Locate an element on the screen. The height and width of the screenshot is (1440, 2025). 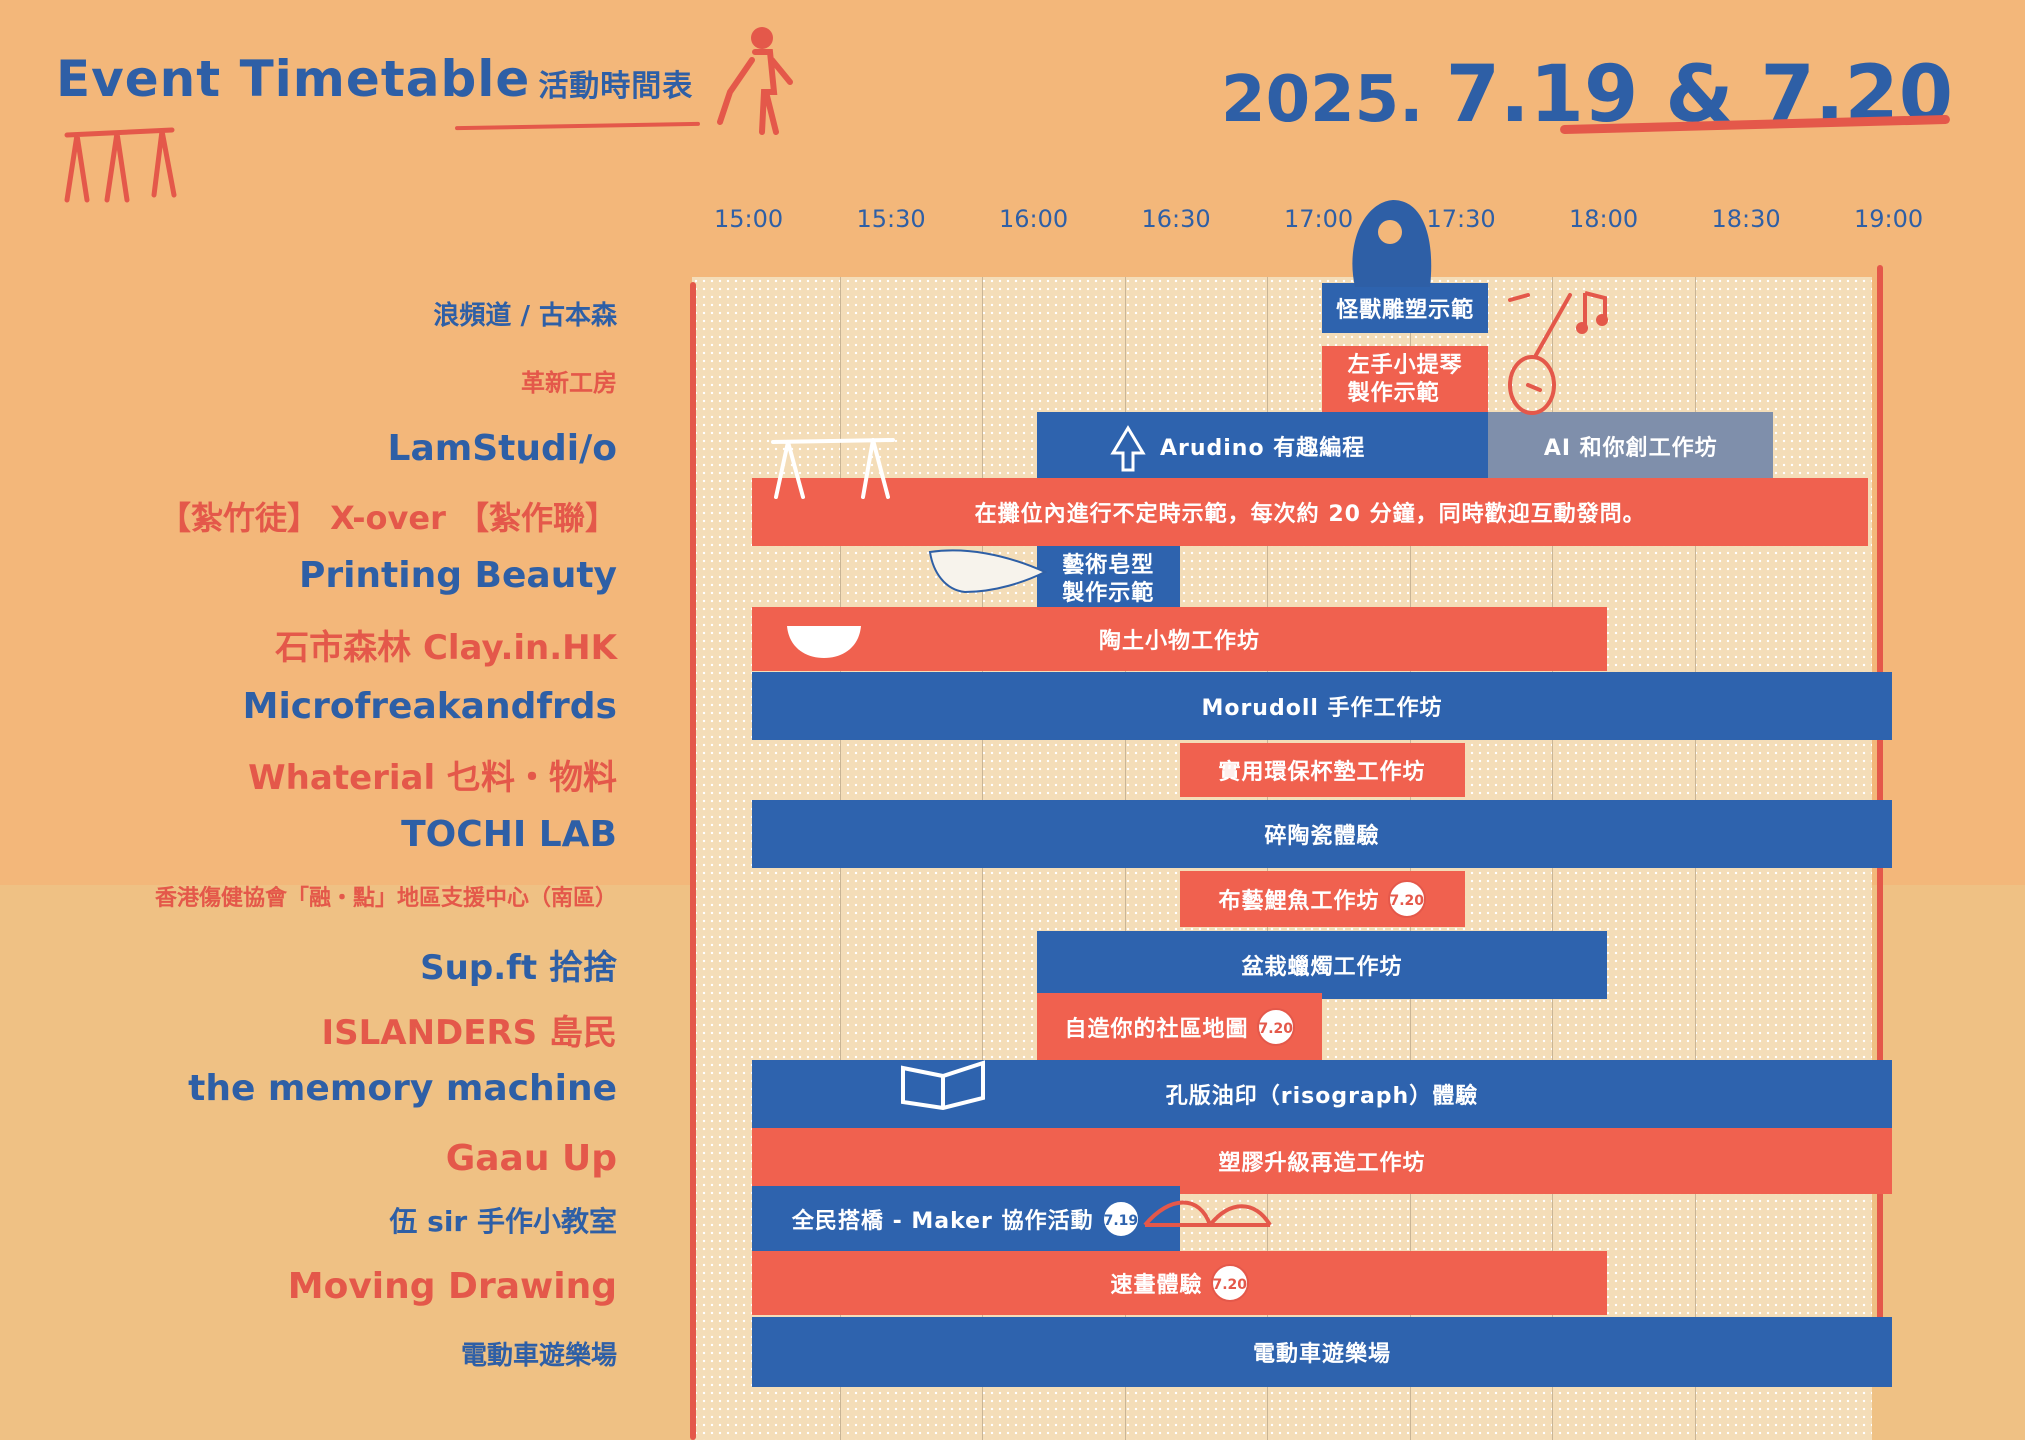
session-bar-17: 速畫體驗 7.20 is located at coordinates (1179, 1283).